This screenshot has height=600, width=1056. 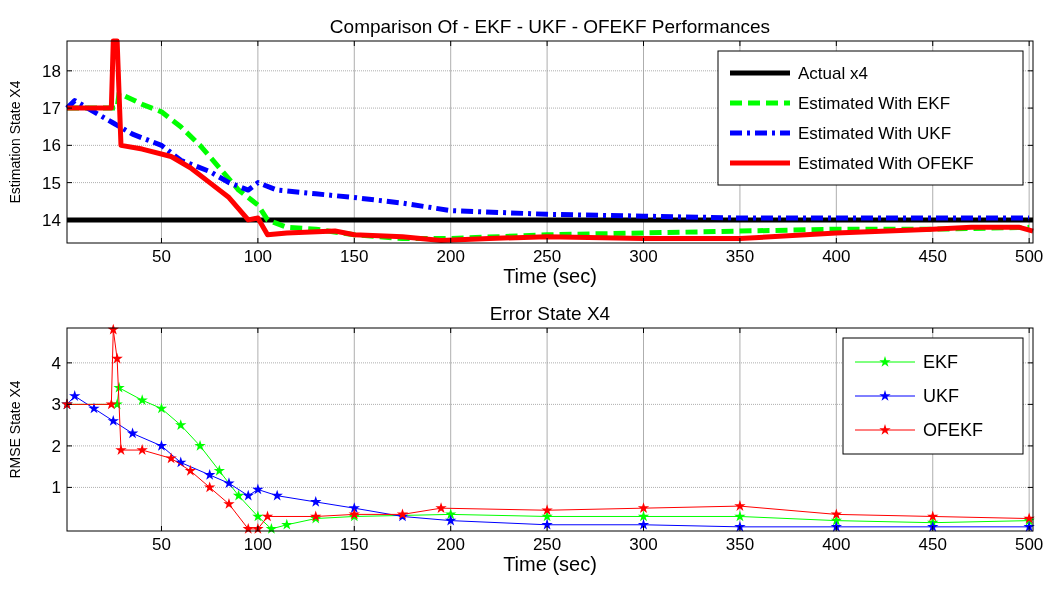 I want to click on y-tick-label: 17, so click(x=51, y=109).